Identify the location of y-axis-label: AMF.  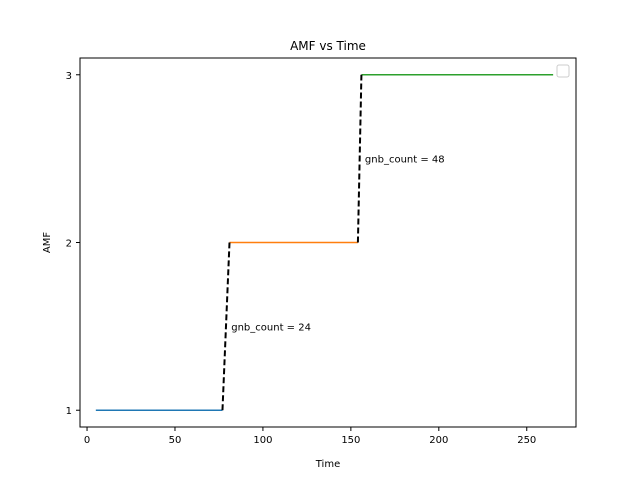
(47, 242).